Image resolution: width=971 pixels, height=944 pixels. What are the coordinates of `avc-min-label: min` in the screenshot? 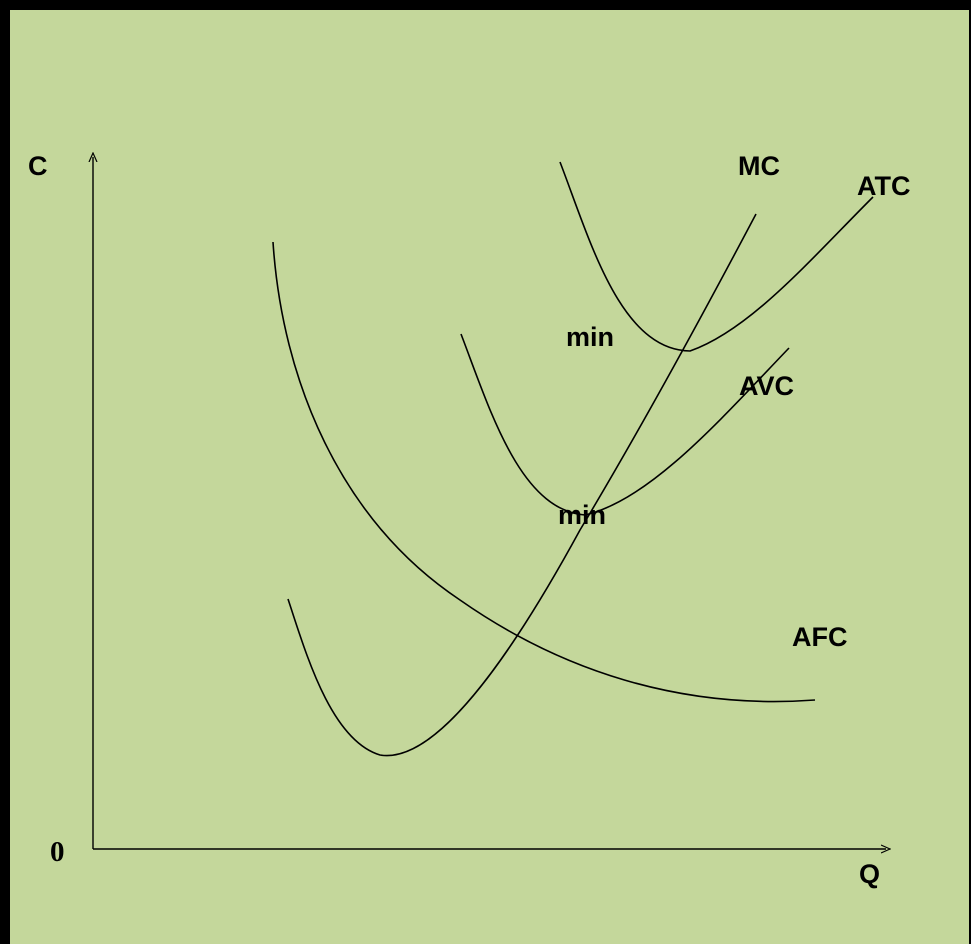 It's located at (582, 515).